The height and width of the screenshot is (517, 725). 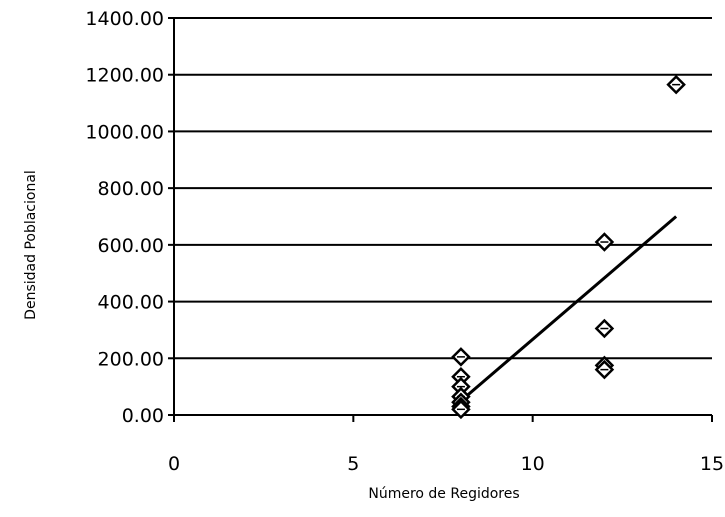 I want to click on x-tick-label-3: 15, so click(x=712, y=464).